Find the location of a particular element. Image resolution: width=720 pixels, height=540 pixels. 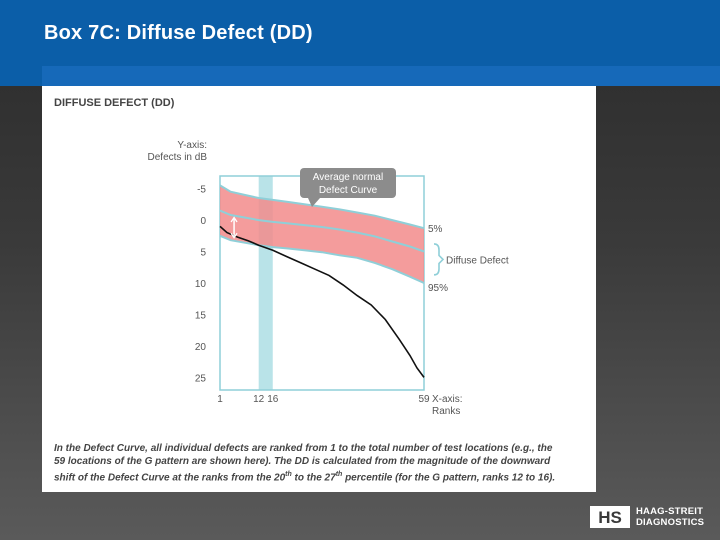

dd-arrow-head-down is located at coordinates (234, 235).